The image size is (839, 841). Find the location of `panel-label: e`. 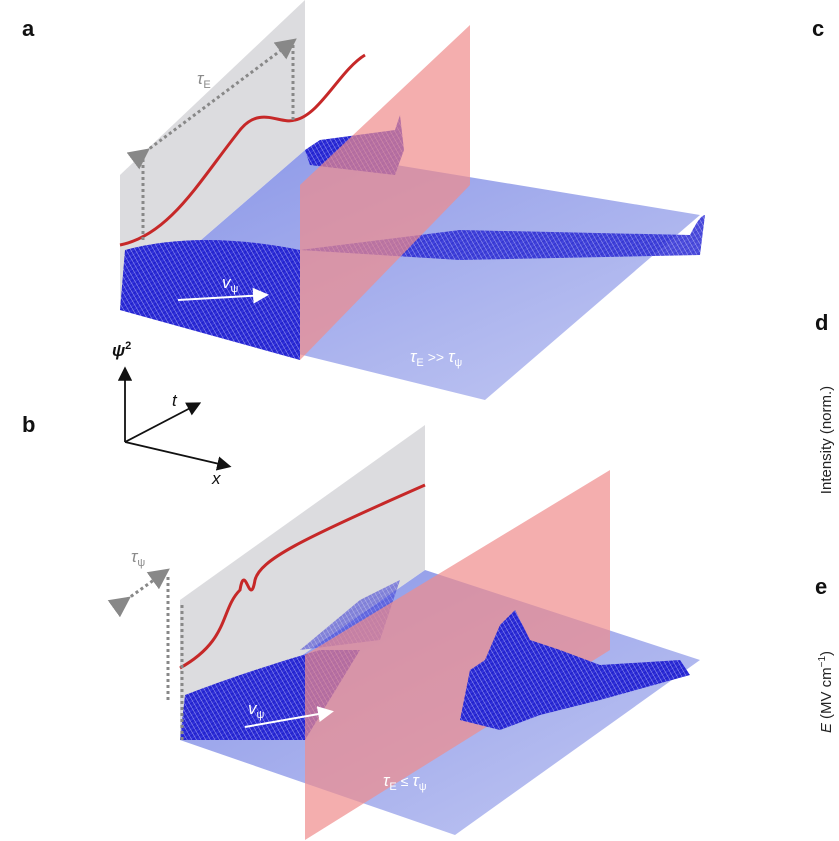

panel-label: e is located at coordinates (821, 586).